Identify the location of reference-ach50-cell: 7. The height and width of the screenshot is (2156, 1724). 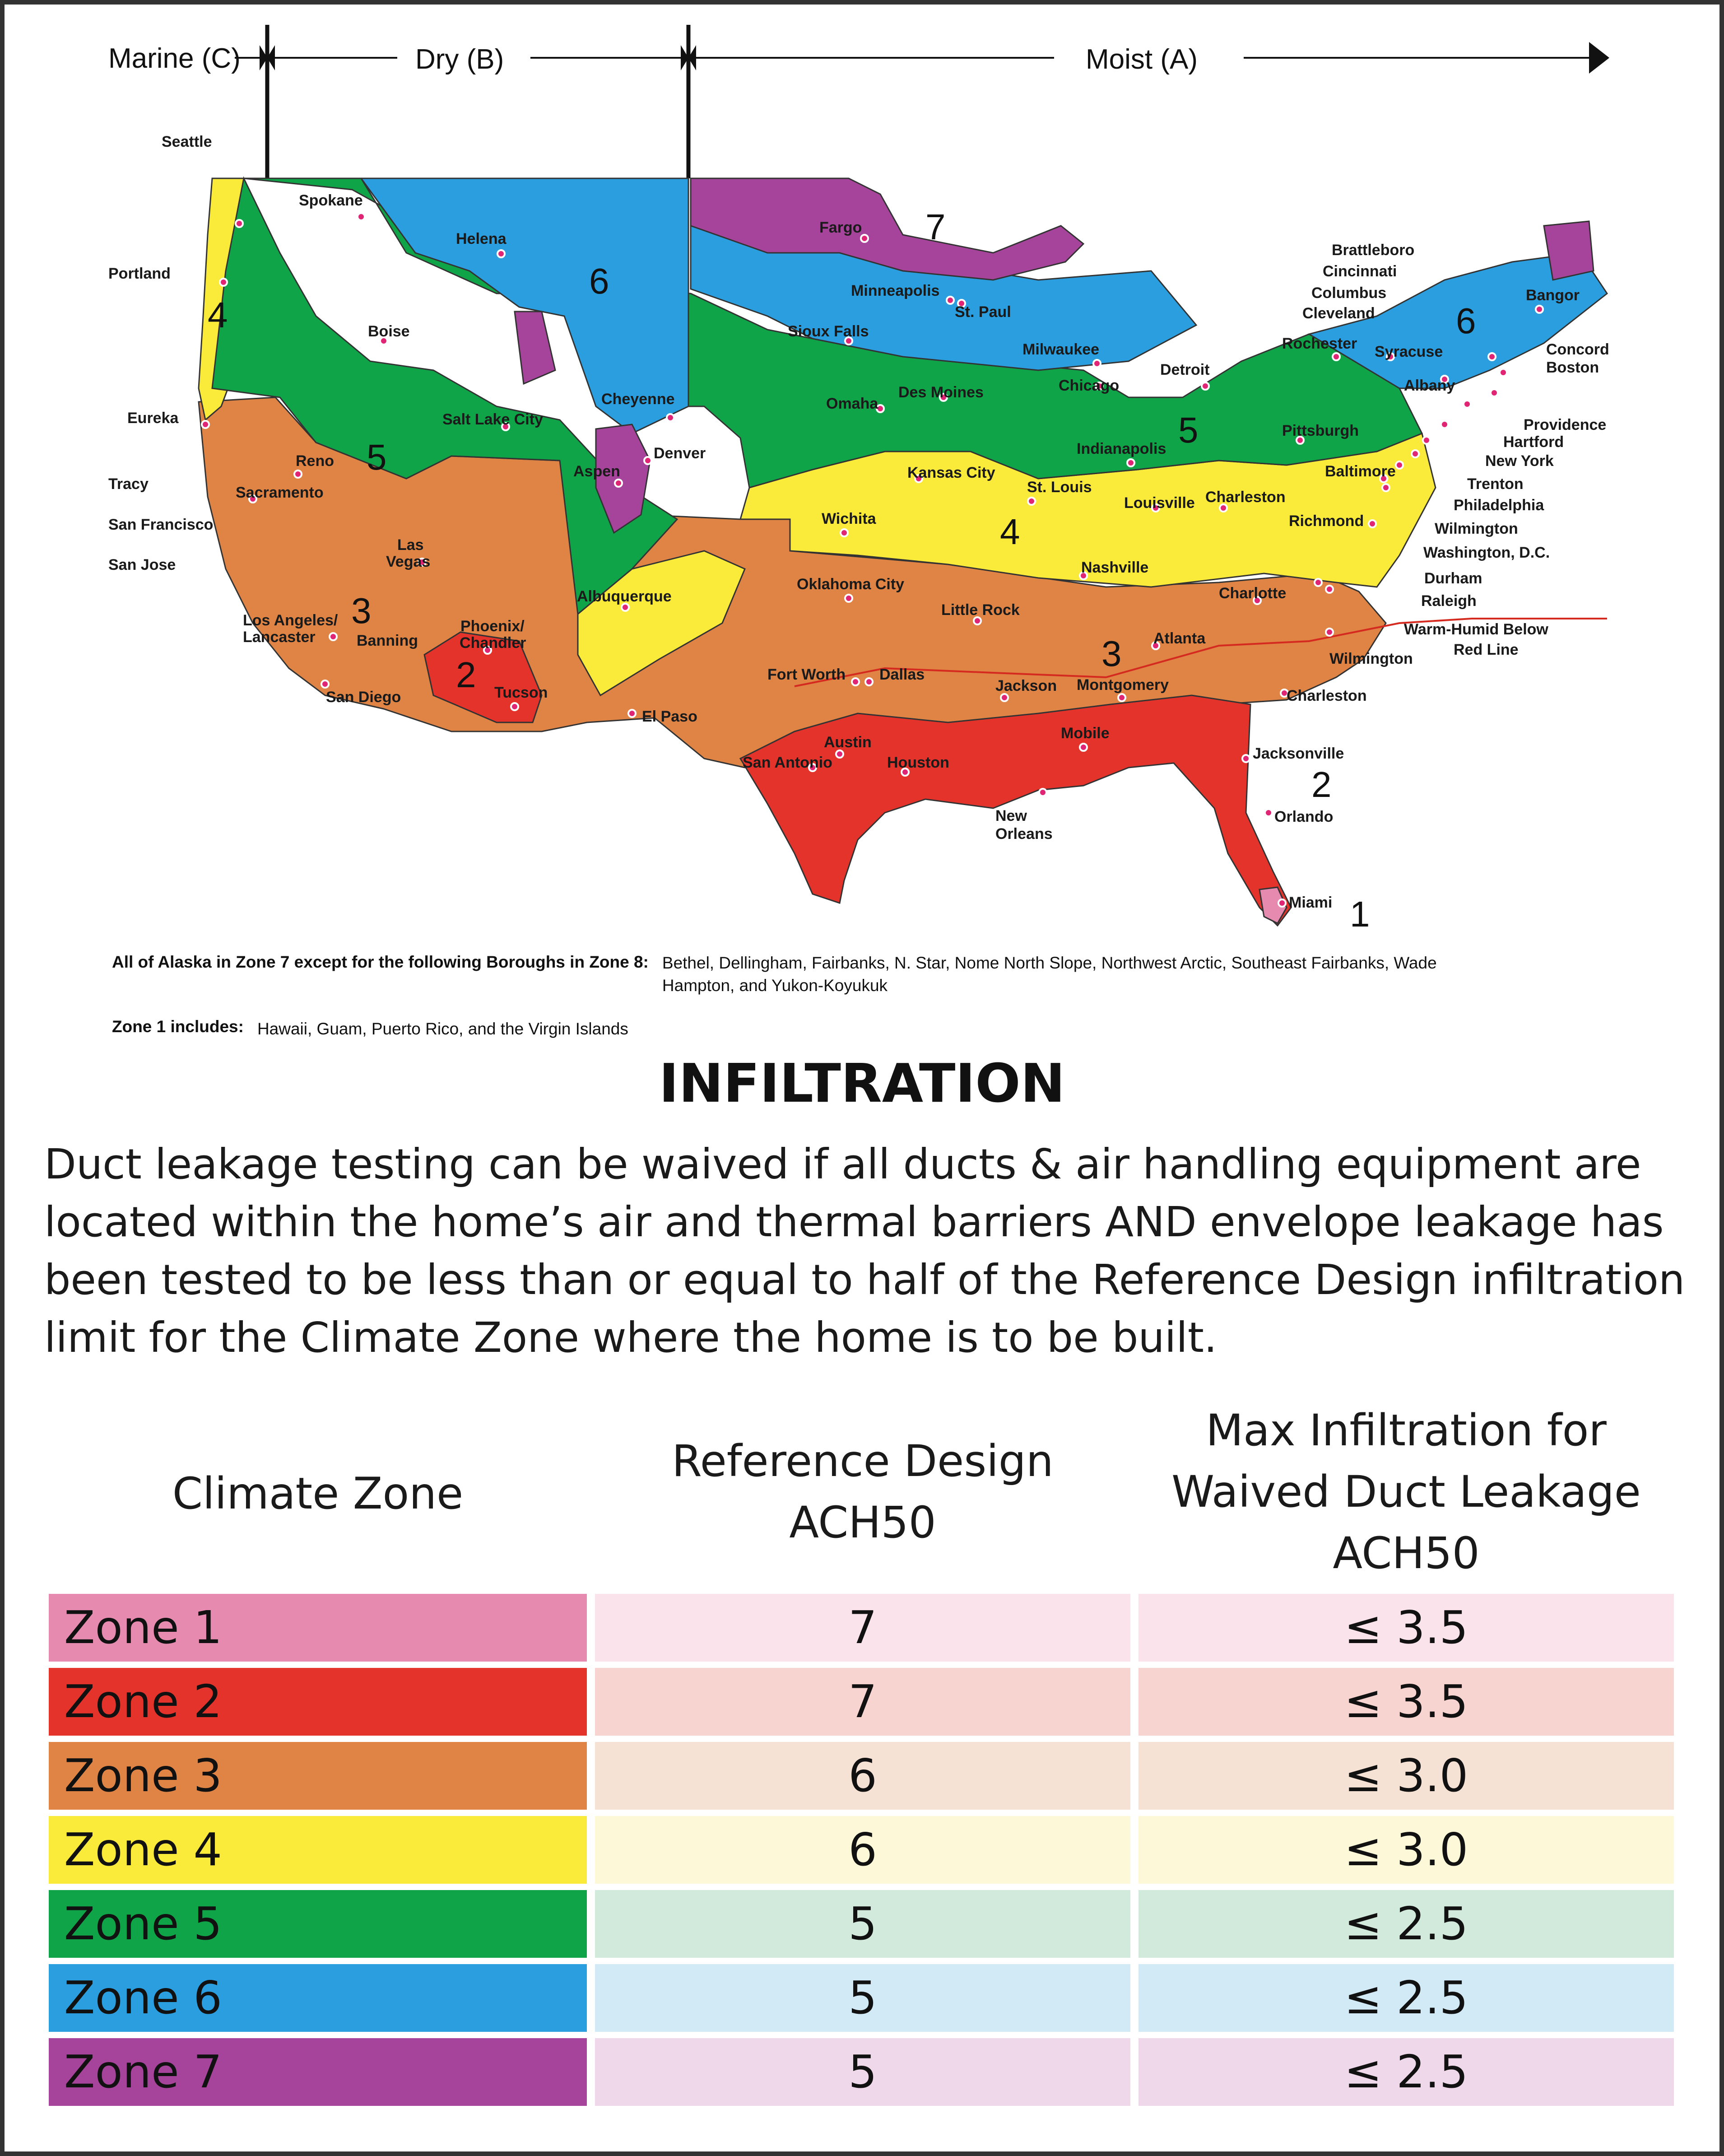
(862, 1628).